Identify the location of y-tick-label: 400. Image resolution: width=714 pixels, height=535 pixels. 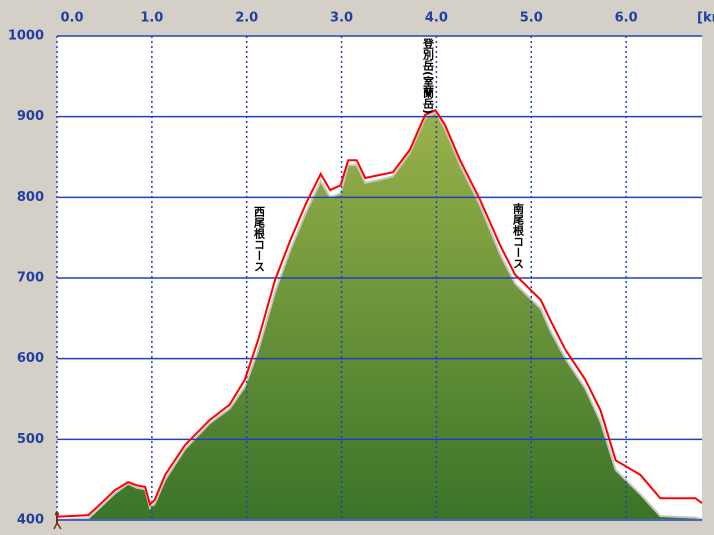
(30, 520).